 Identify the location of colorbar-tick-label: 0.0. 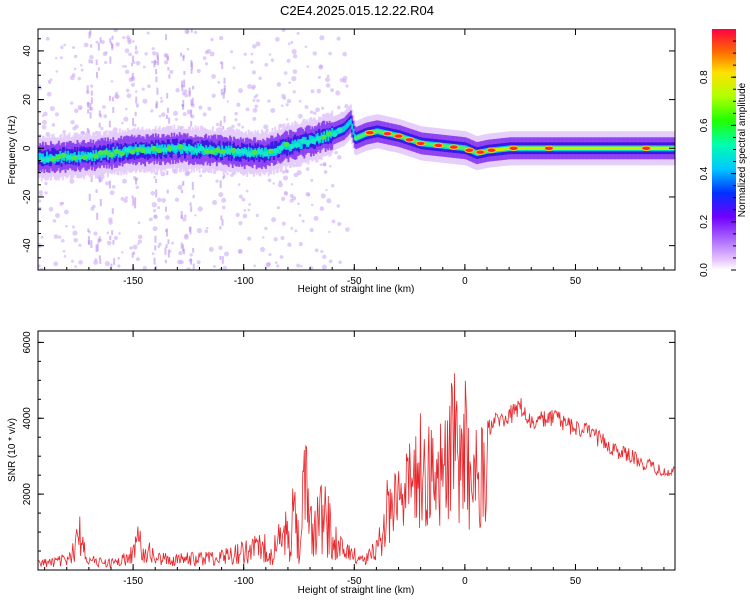
(704, 270).